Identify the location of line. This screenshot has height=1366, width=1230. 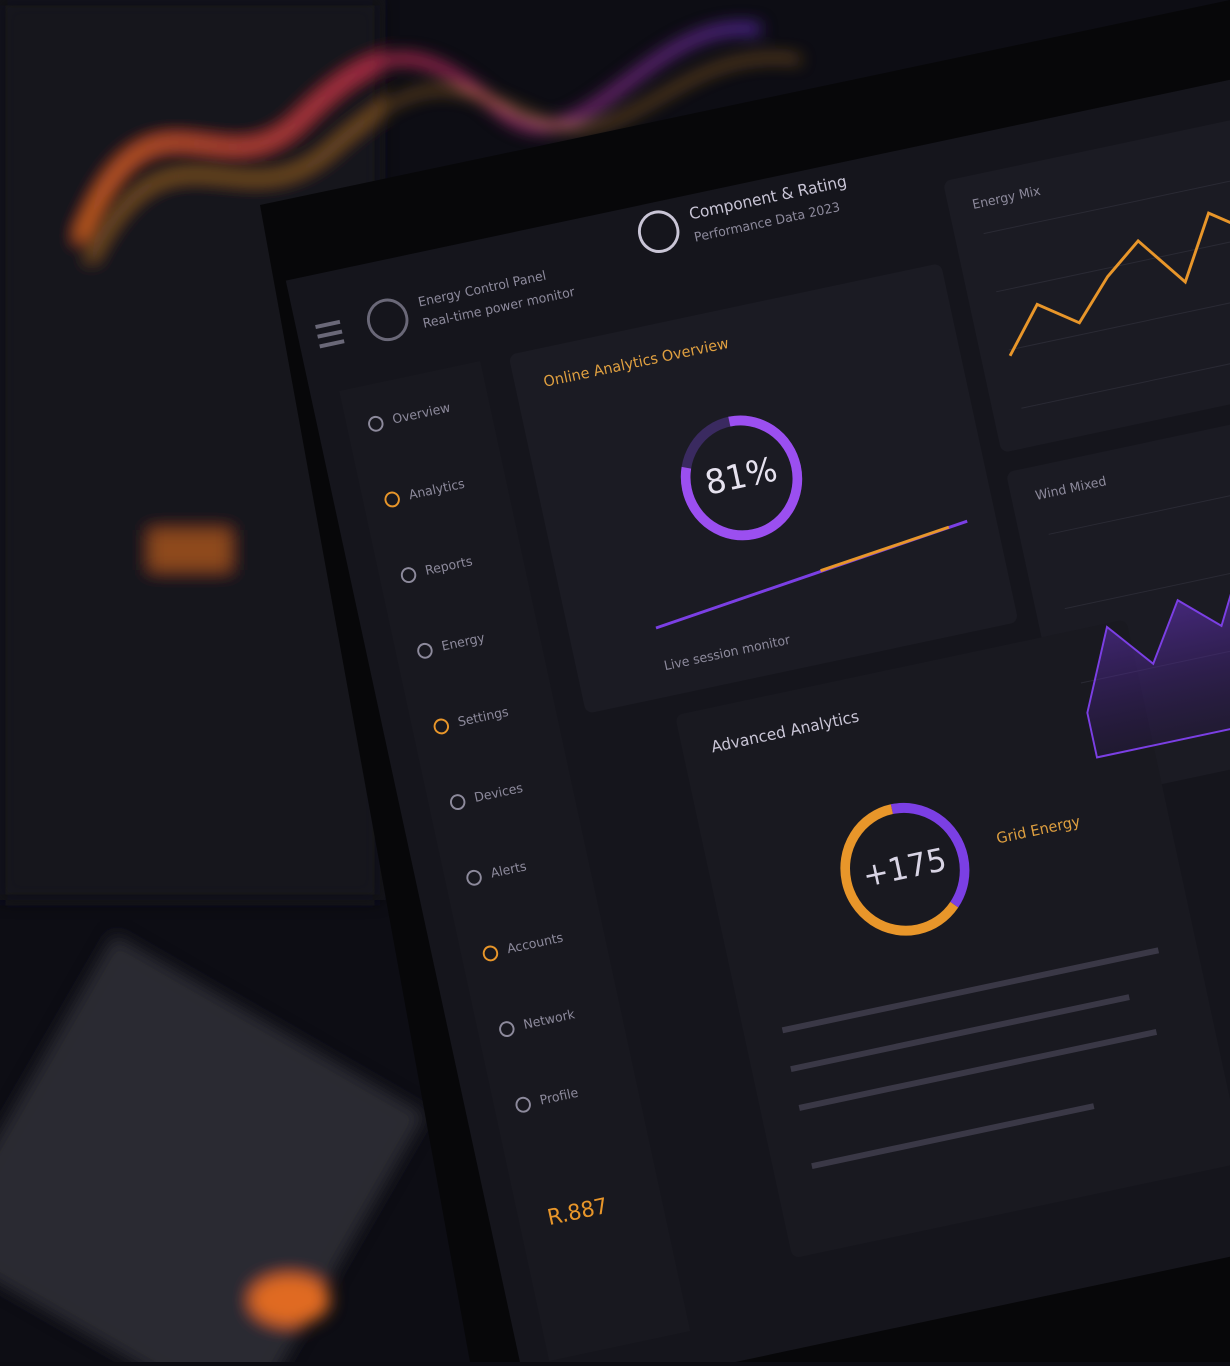
(1119, 267).